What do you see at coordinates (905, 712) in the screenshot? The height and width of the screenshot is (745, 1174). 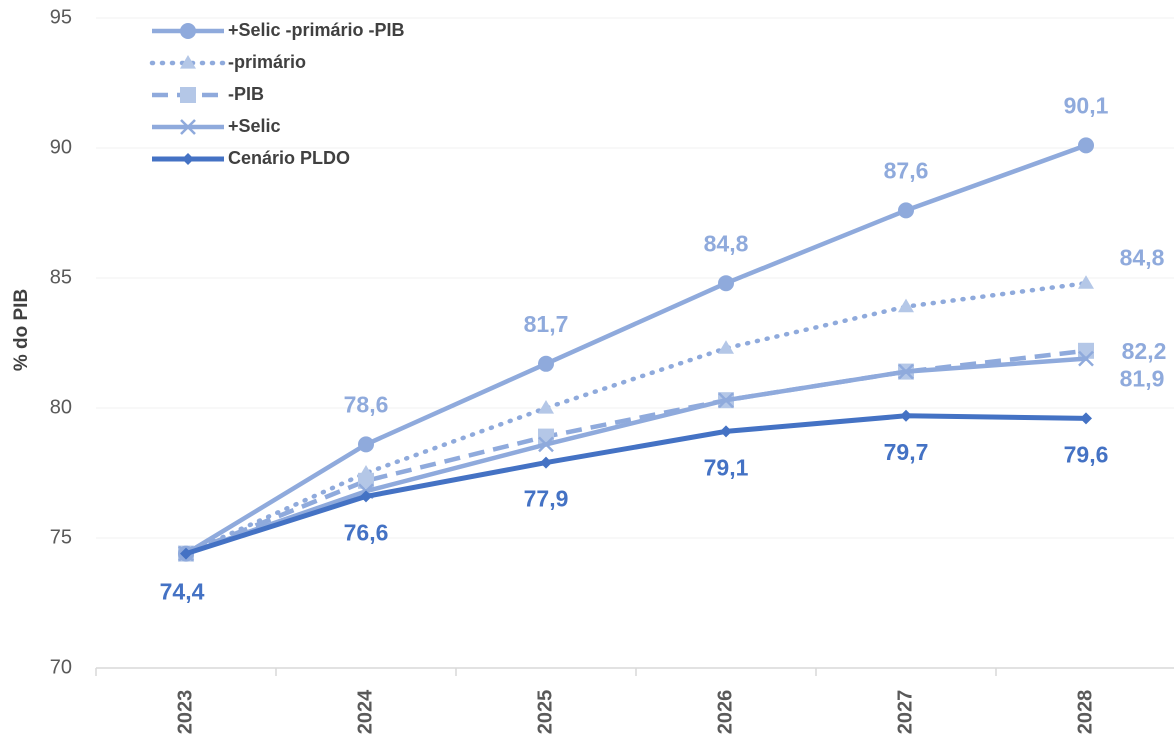 I see `x-tick-label: 2027` at bounding box center [905, 712].